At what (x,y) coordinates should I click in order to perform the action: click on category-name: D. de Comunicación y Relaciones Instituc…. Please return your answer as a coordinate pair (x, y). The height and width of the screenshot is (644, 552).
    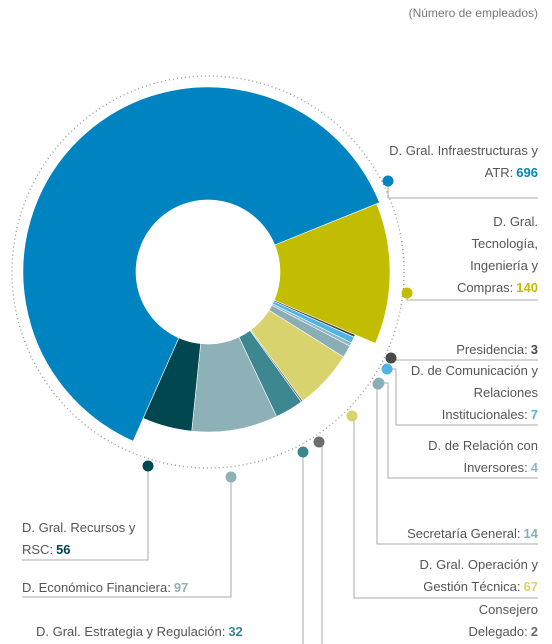
    Looking at the image, I should click on (474, 392).